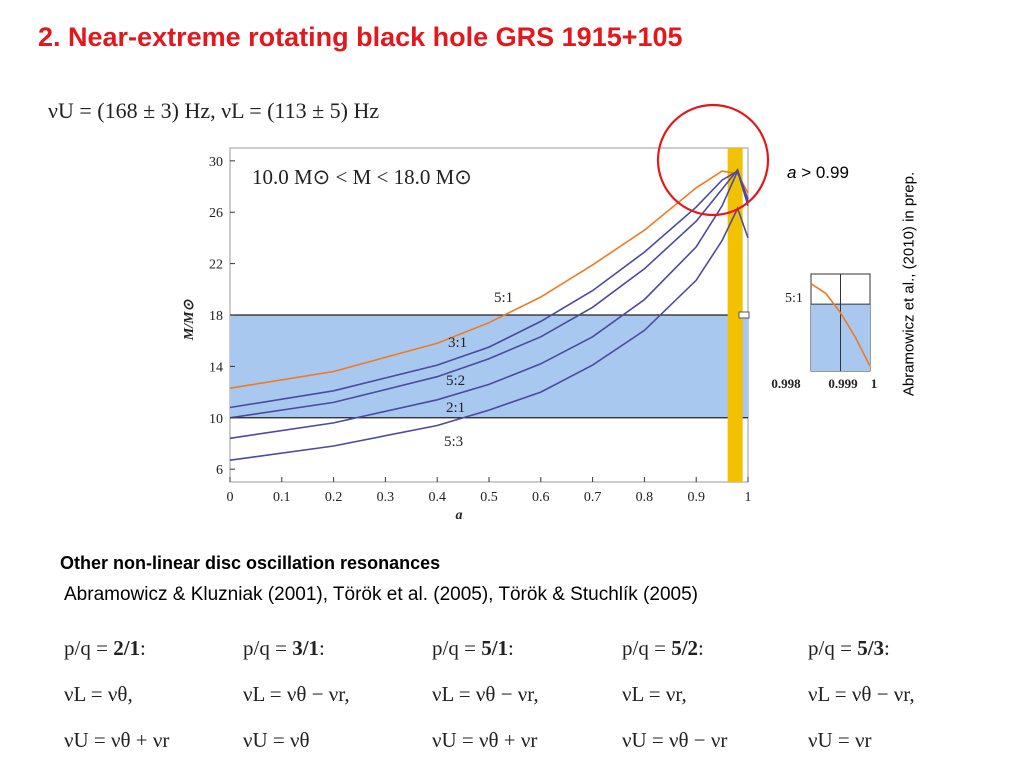  I want to click on x-tick-label: 0.8, so click(645, 497).